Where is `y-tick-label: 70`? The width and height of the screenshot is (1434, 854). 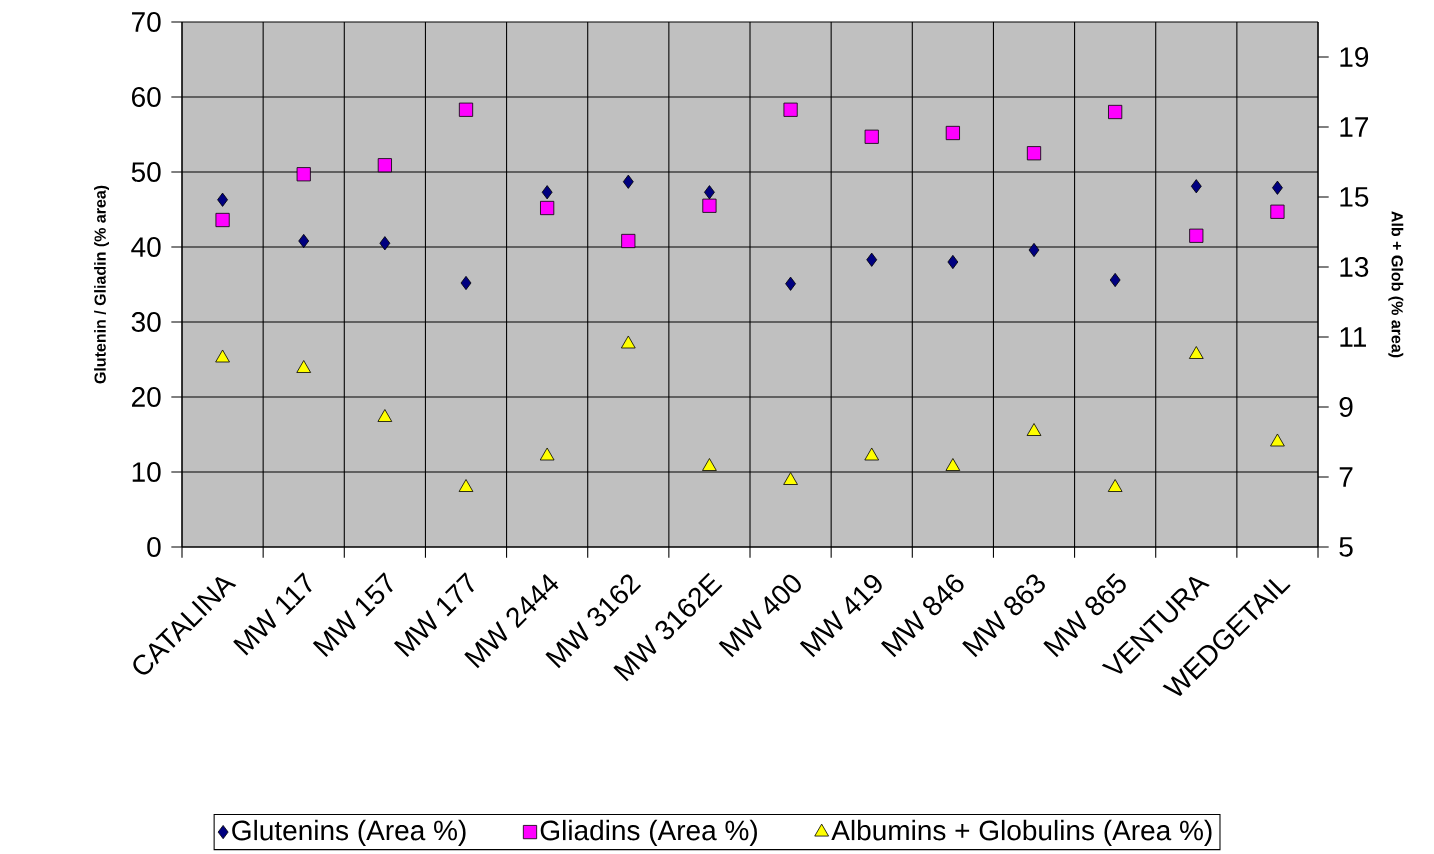 y-tick-label: 70 is located at coordinates (146, 22).